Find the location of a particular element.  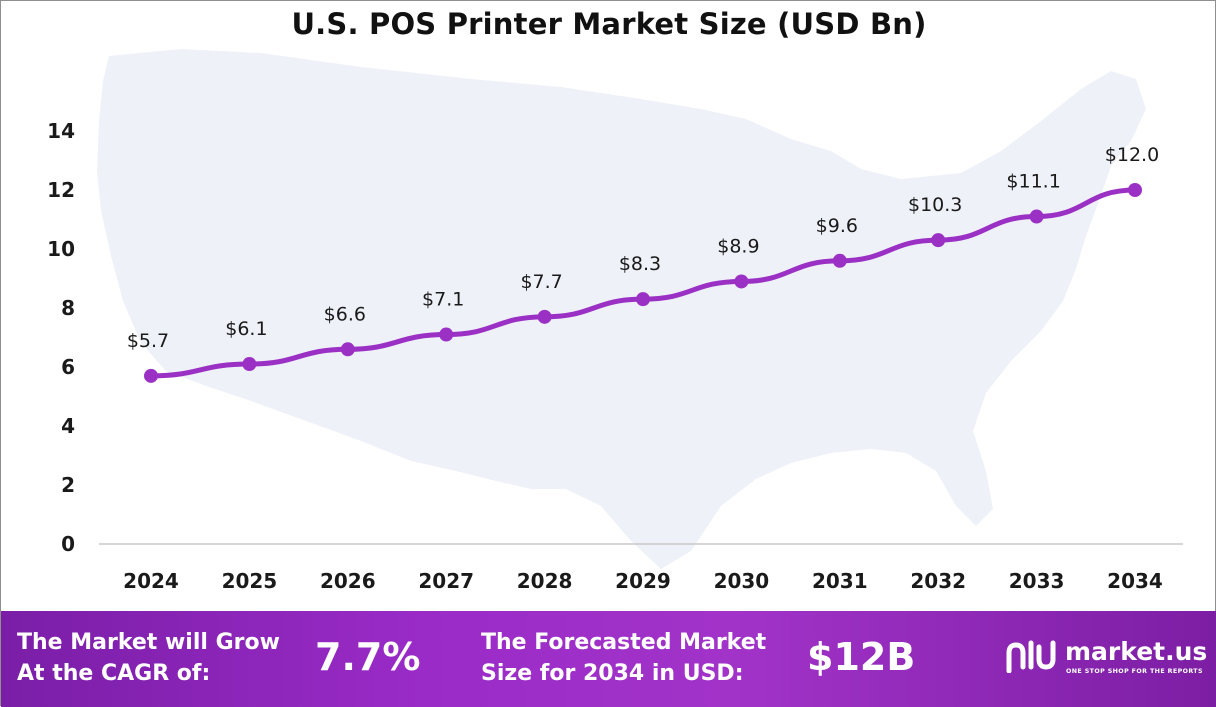

y-tick-label: 0 is located at coordinates (68, 544).